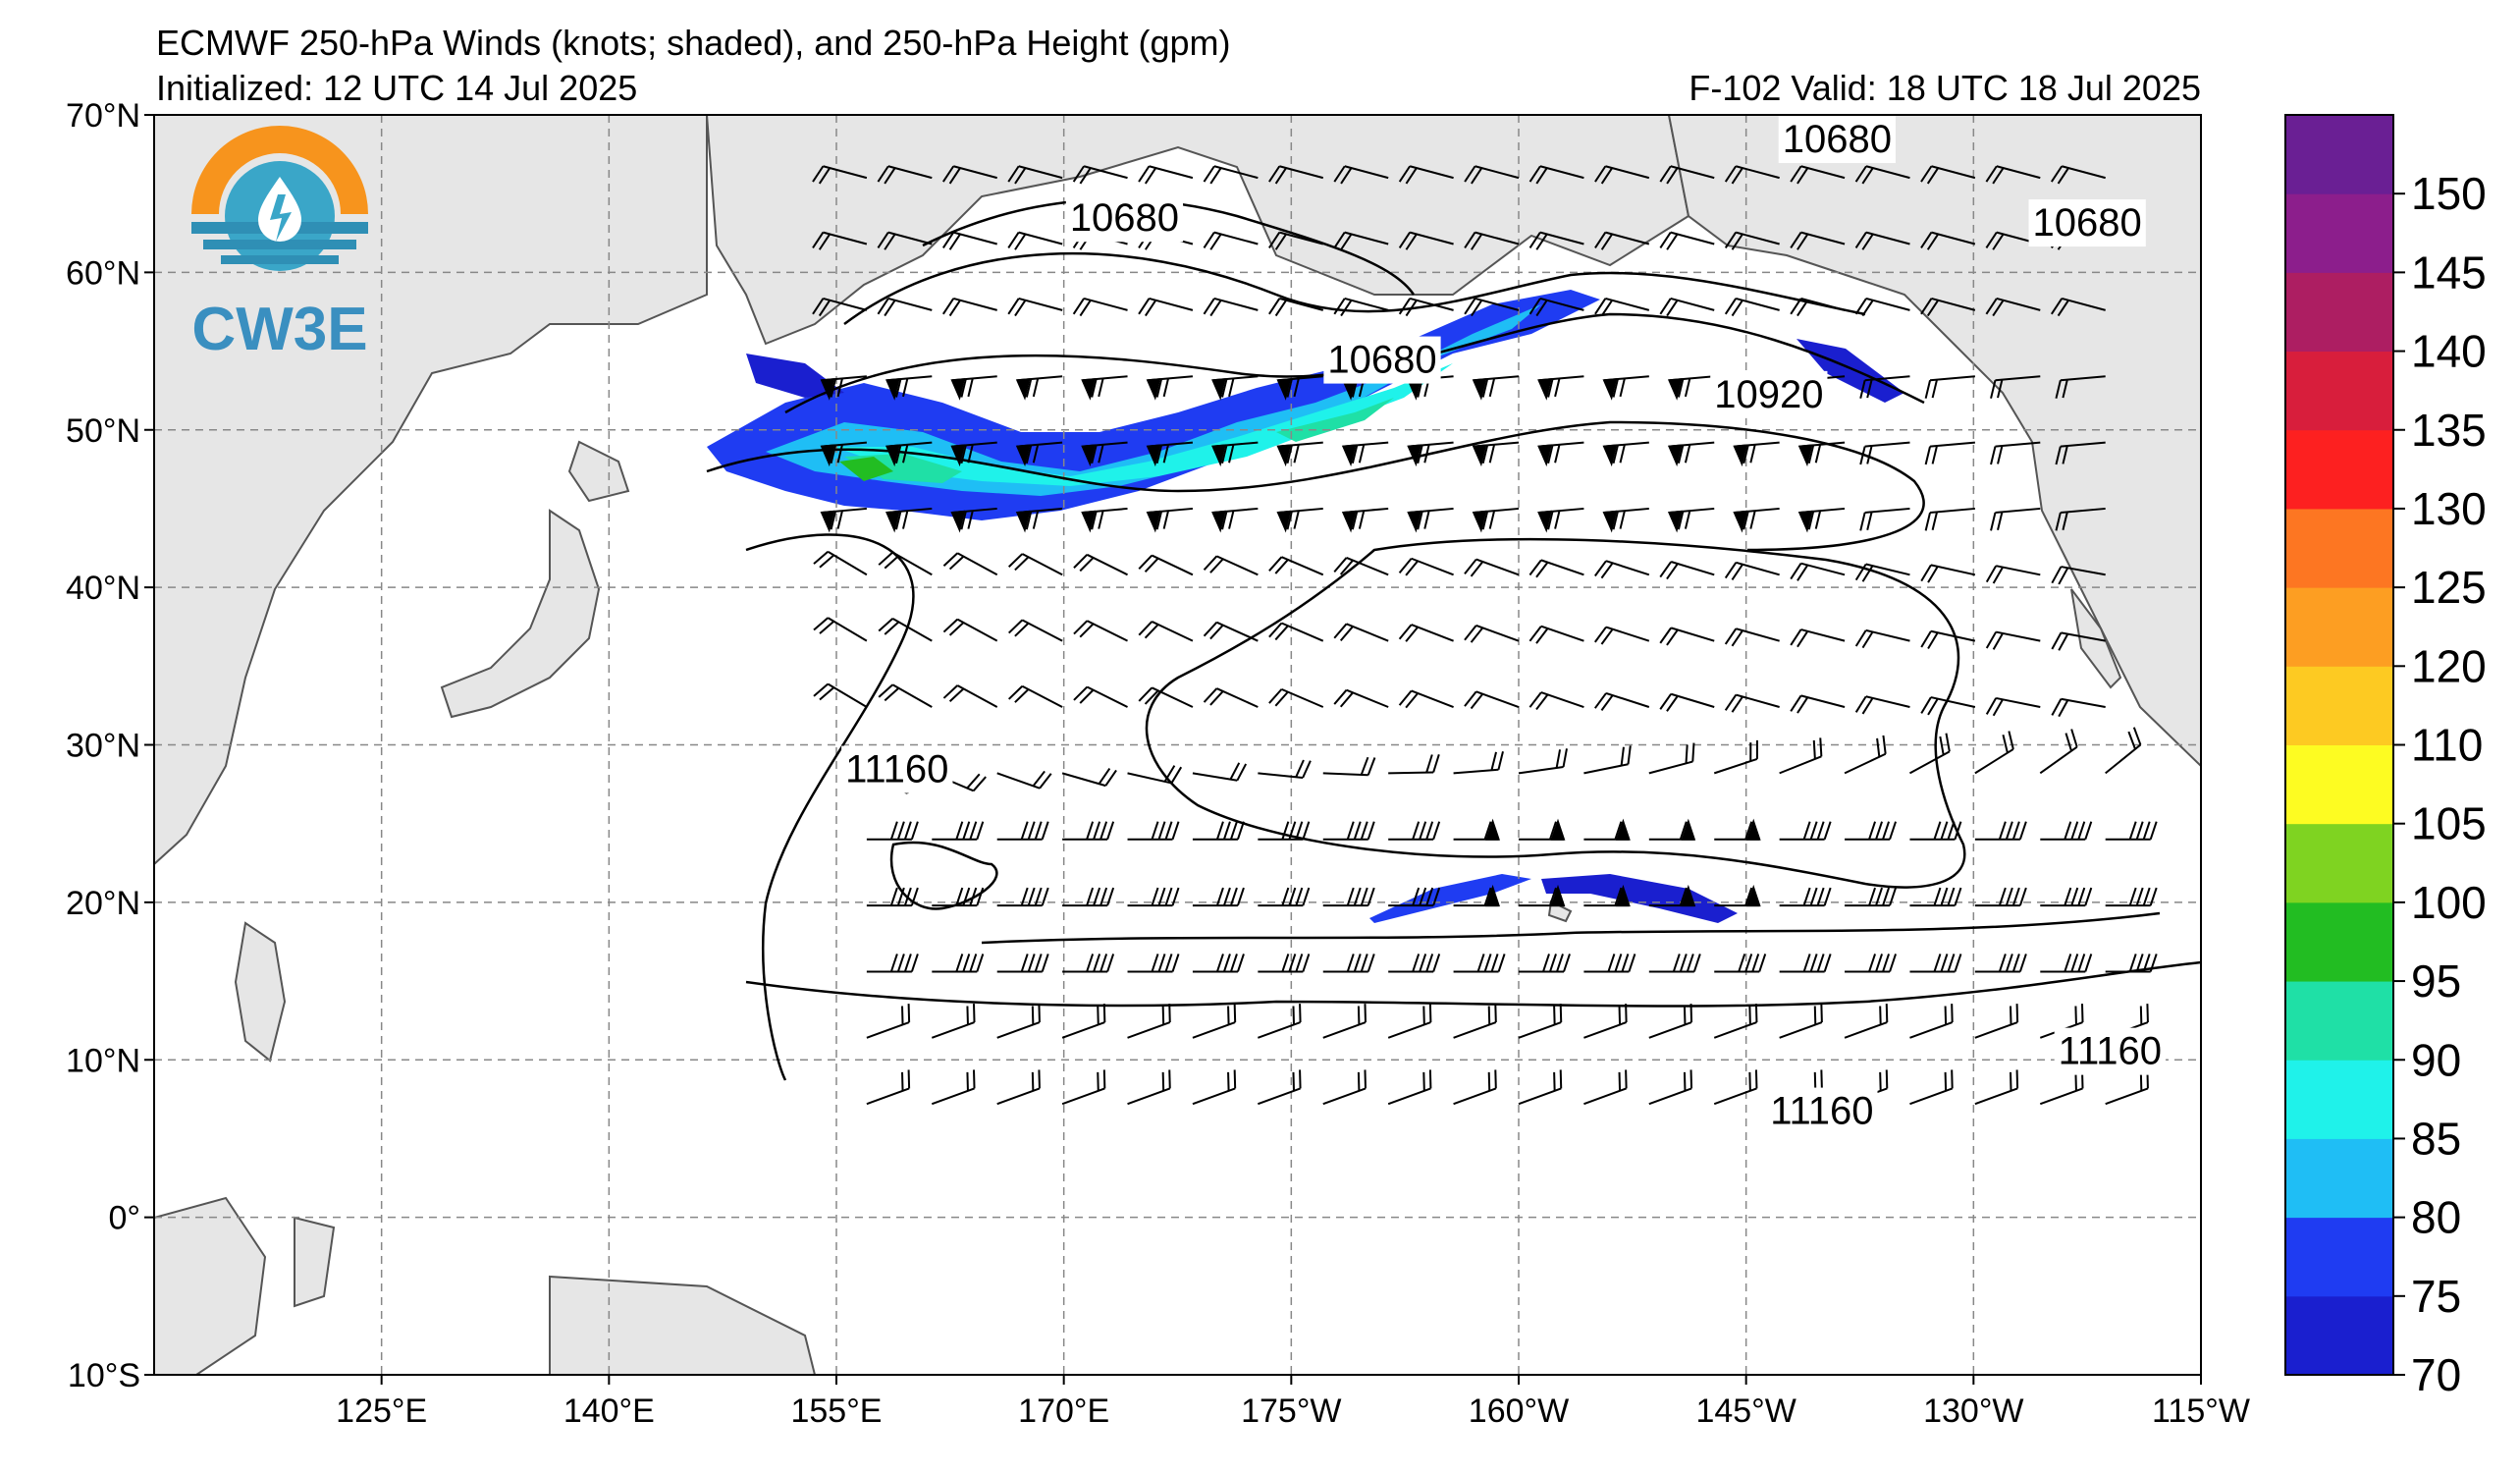 The image size is (2520, 1473). What do you see at coordinates (2449, 430) in the screenshot?
I see `colorbar-label: 135` at bounding box center [2449, 430].